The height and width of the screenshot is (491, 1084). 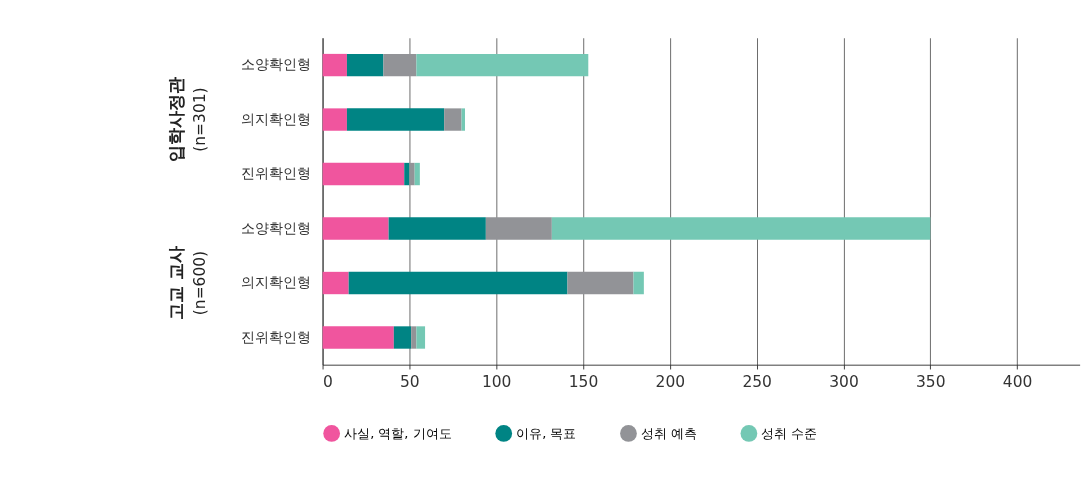 What do you see at coordinates (931, 381) in the screenshot?
I see `x-tick-label: 350` at bounding box center [931, 381].